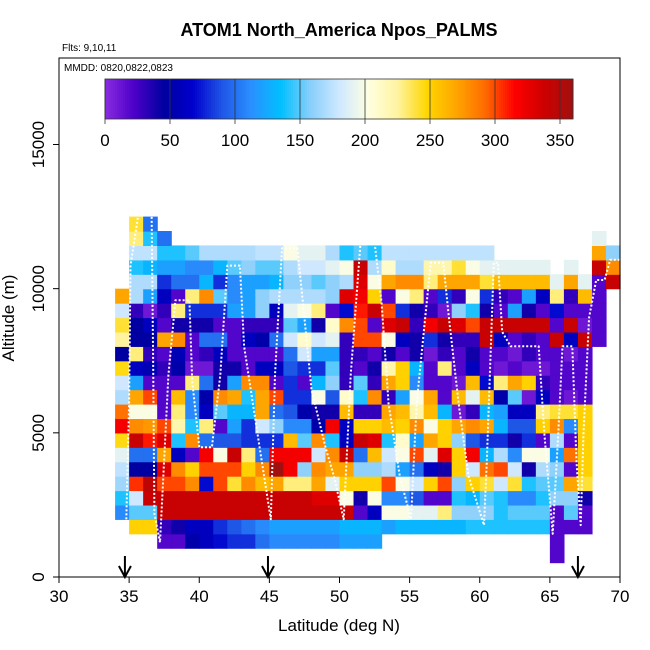  Describe the element at coordinates (300, 140) in the screenshot. I see `colorbar-tick-label: 150` at that location.